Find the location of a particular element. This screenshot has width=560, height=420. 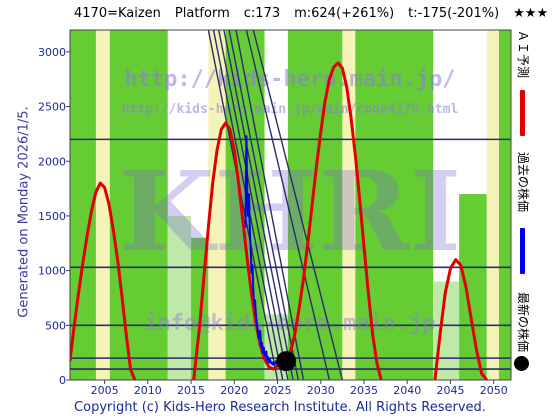

legend-label-forecast: ＡＩ予測 is located at coordinates (523, 54).